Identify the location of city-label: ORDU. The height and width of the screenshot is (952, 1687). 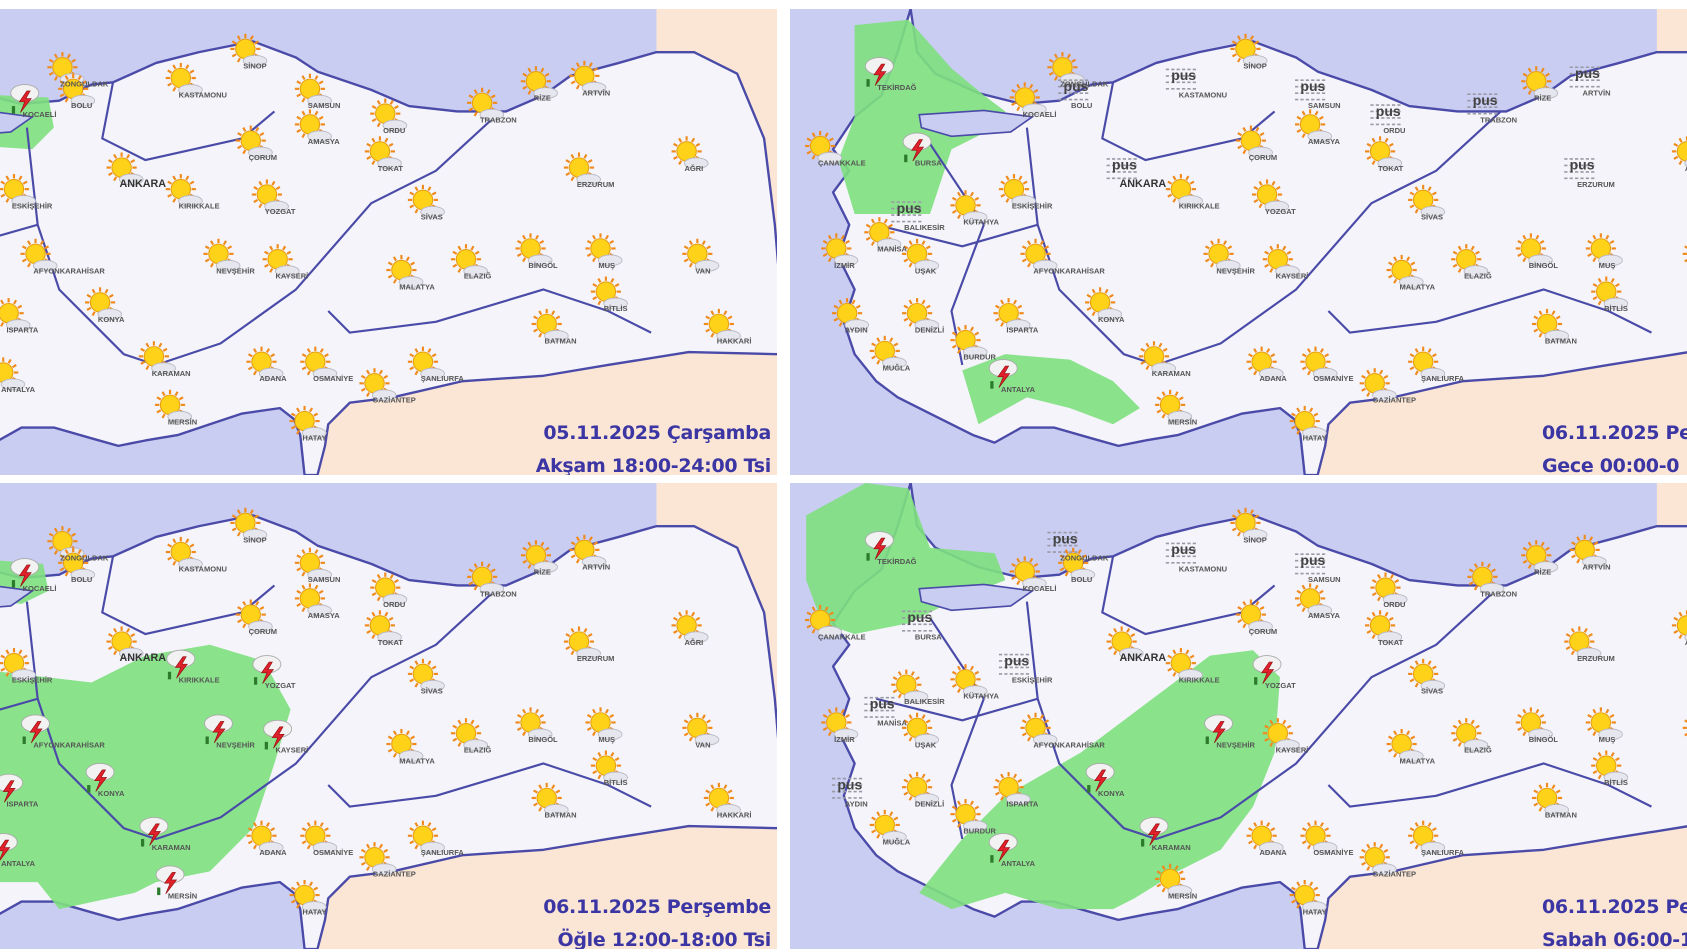
(1394, 130).